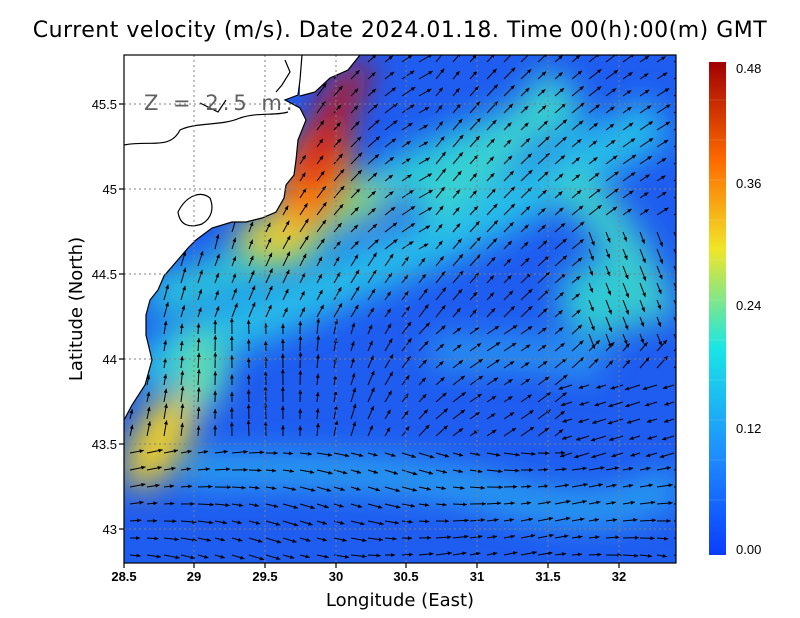 Image resolution: width=800 pixels, height=618 pixels. Describe the element at coordinates (477, 576) in the screenshot. I see `x-tick-label: 31` at that location.